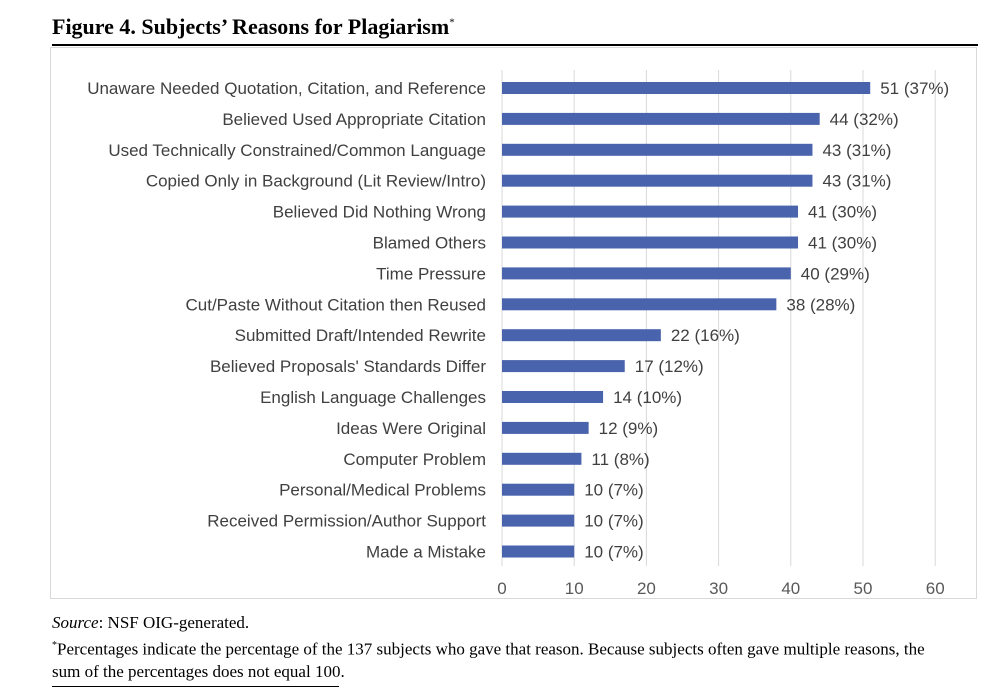  What do you see at coordinates (835, 273) in the screenshot?
I see `data-label: 40 (29%)` at bounding box center [835, 273].